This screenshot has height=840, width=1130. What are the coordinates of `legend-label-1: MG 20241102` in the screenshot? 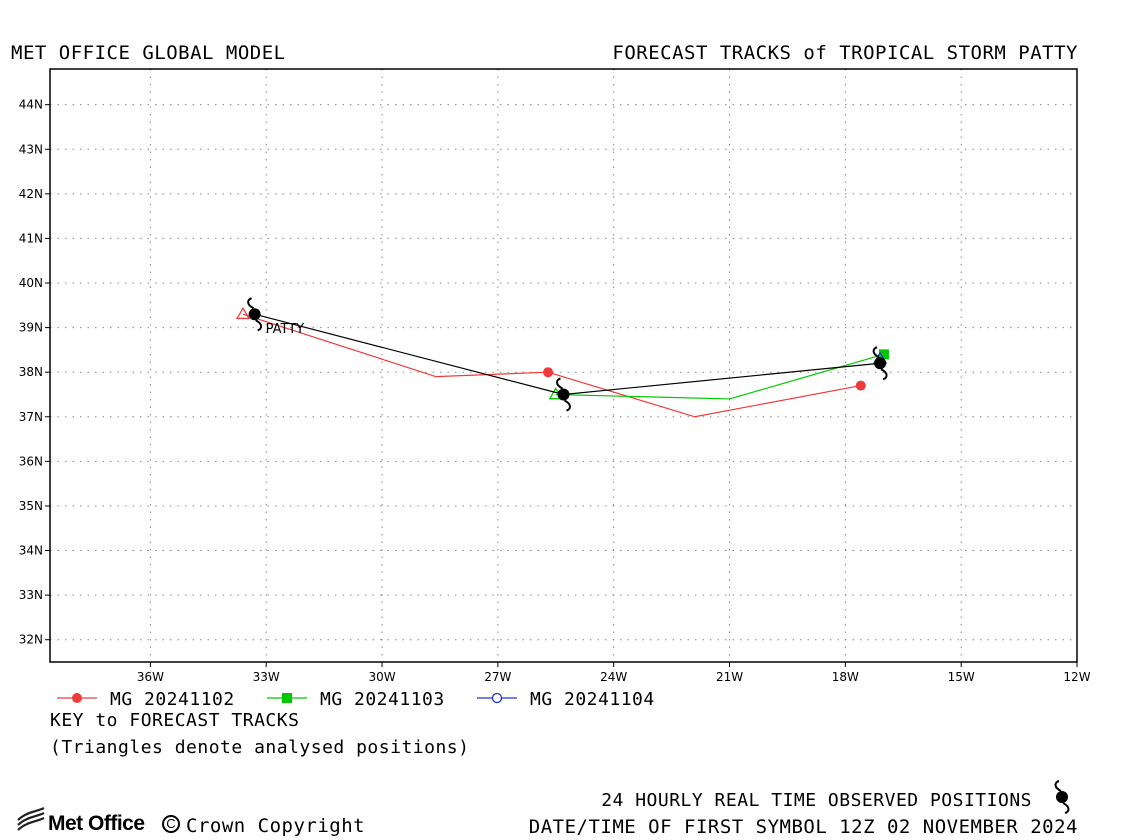 It's located at (172, 699).